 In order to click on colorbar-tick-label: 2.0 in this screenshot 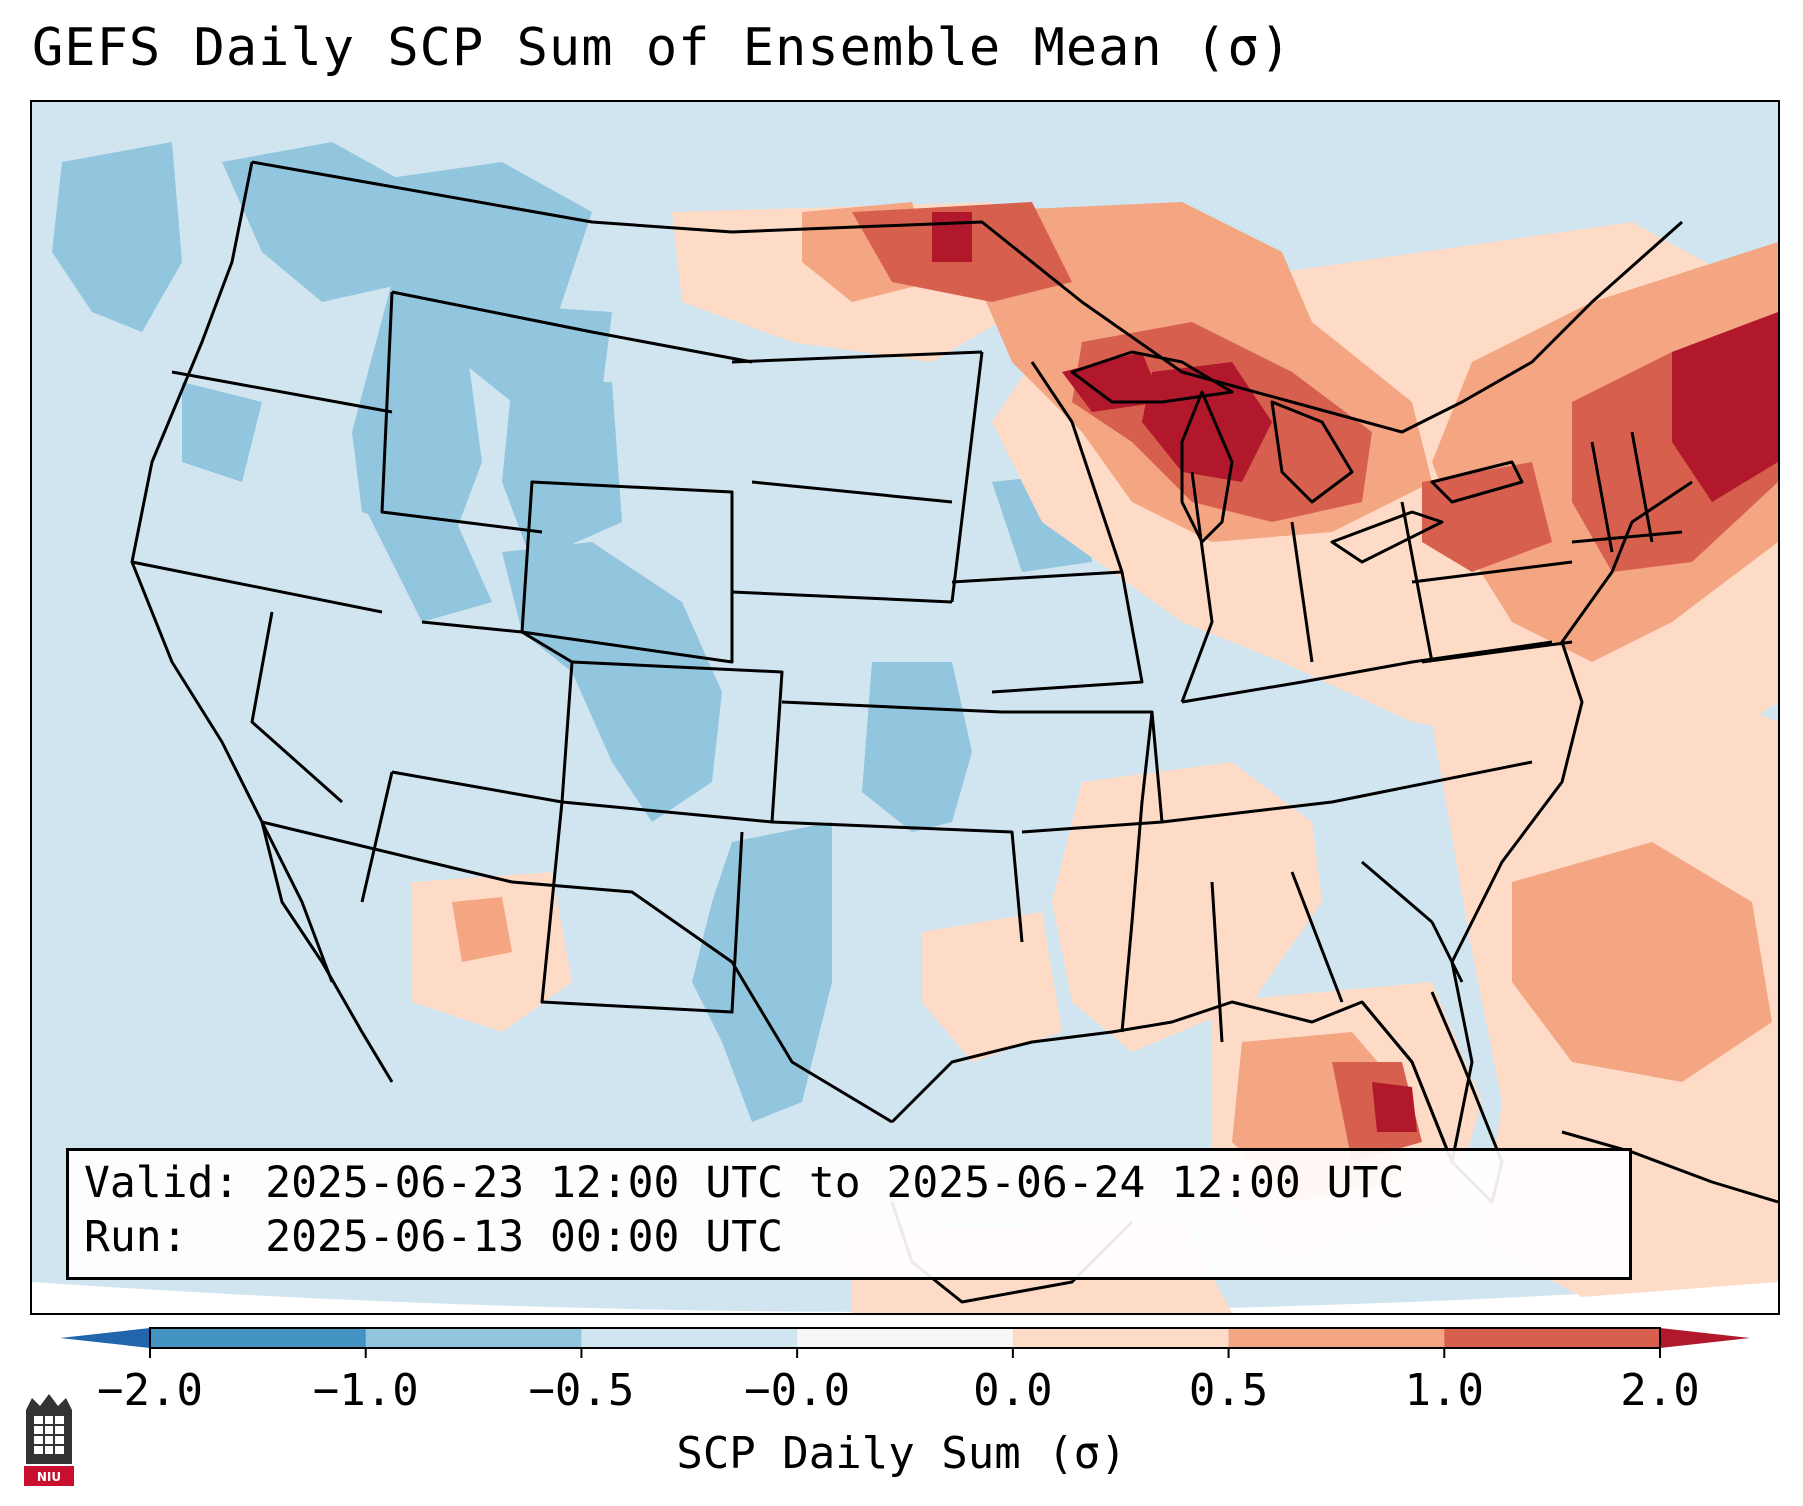, I will do `click(1660, 1390)`.